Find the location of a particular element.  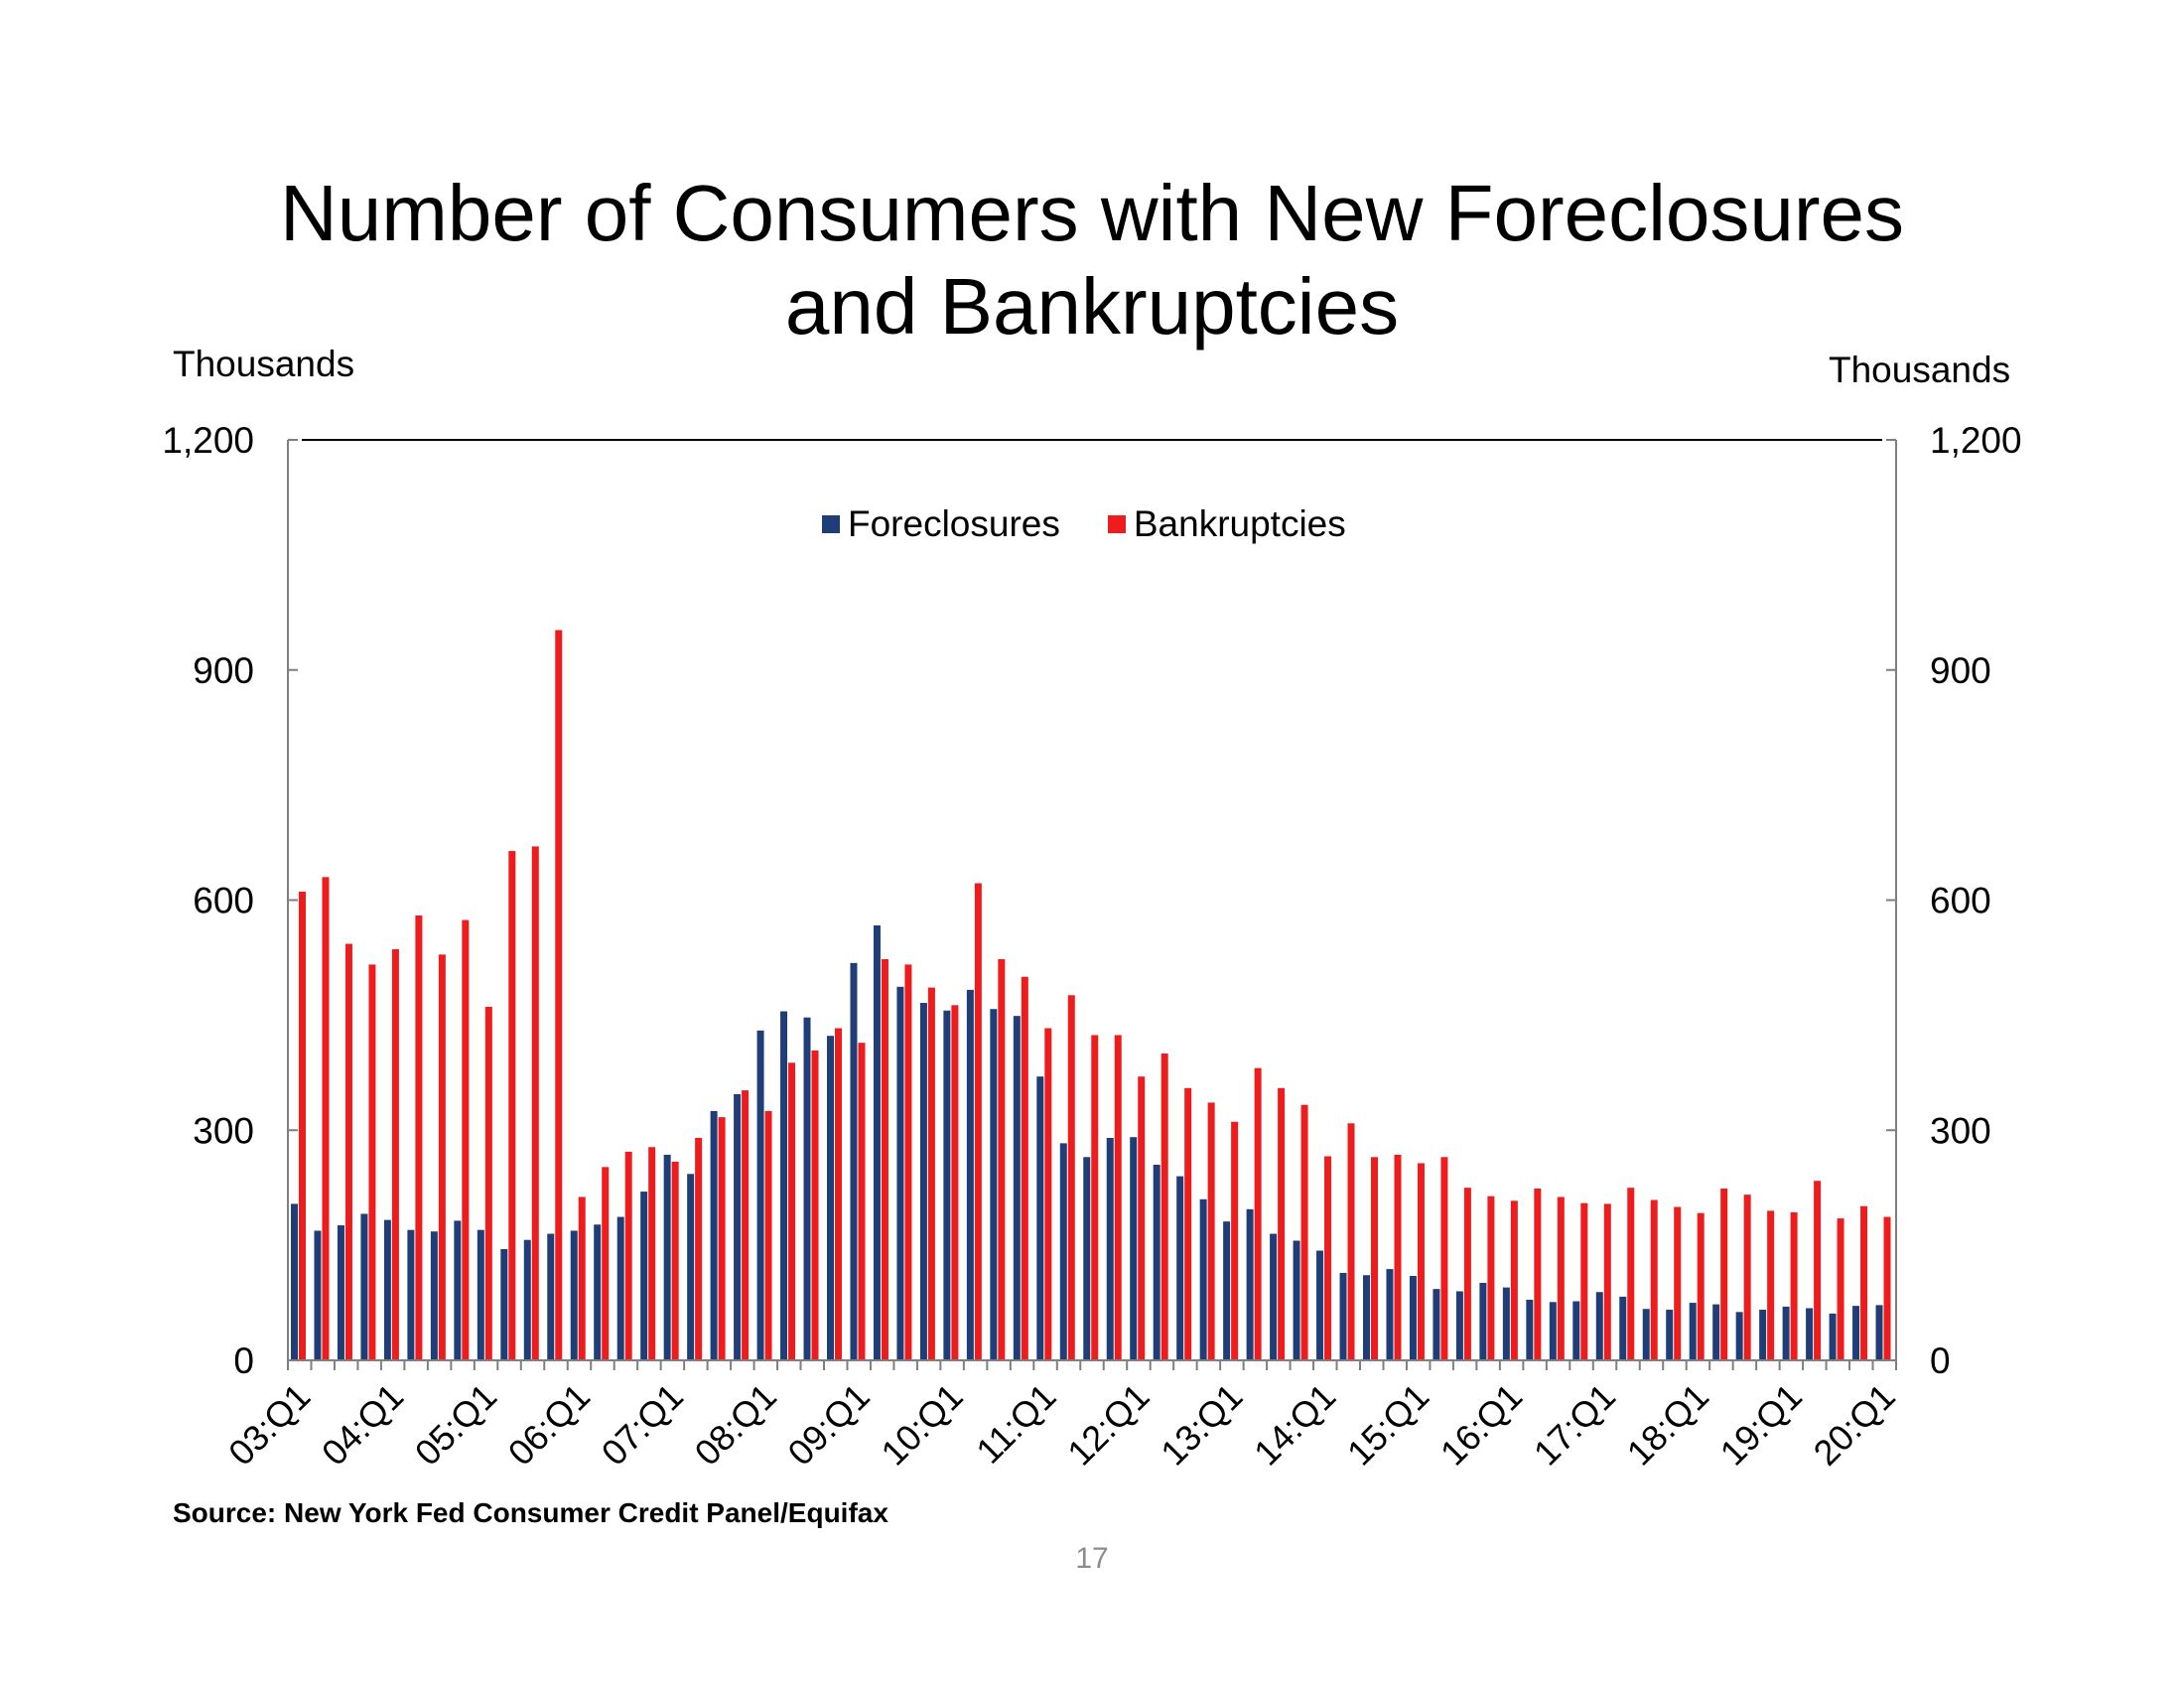

x-tick-label: 08:Q1 is located at coordinates (735, 1424).